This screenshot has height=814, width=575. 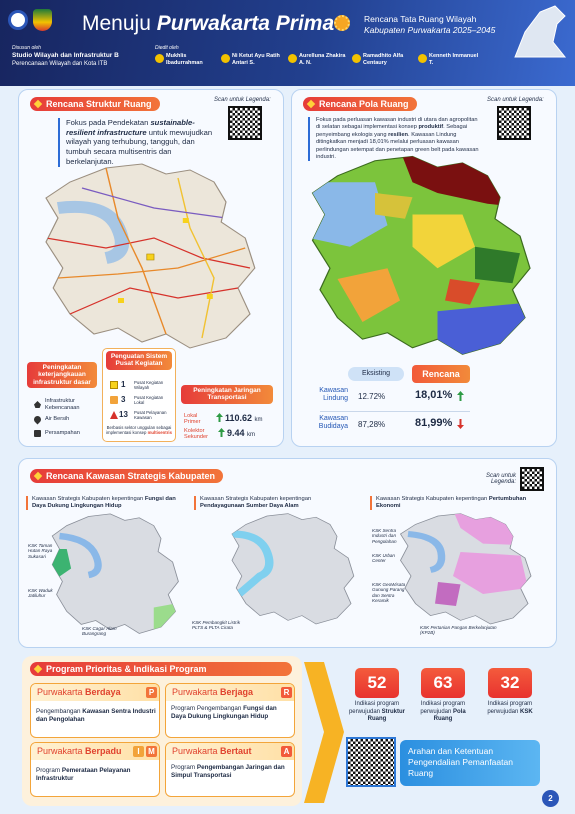 I want to click on pillar-emph: Berpadu, so click(x=103, y=751).